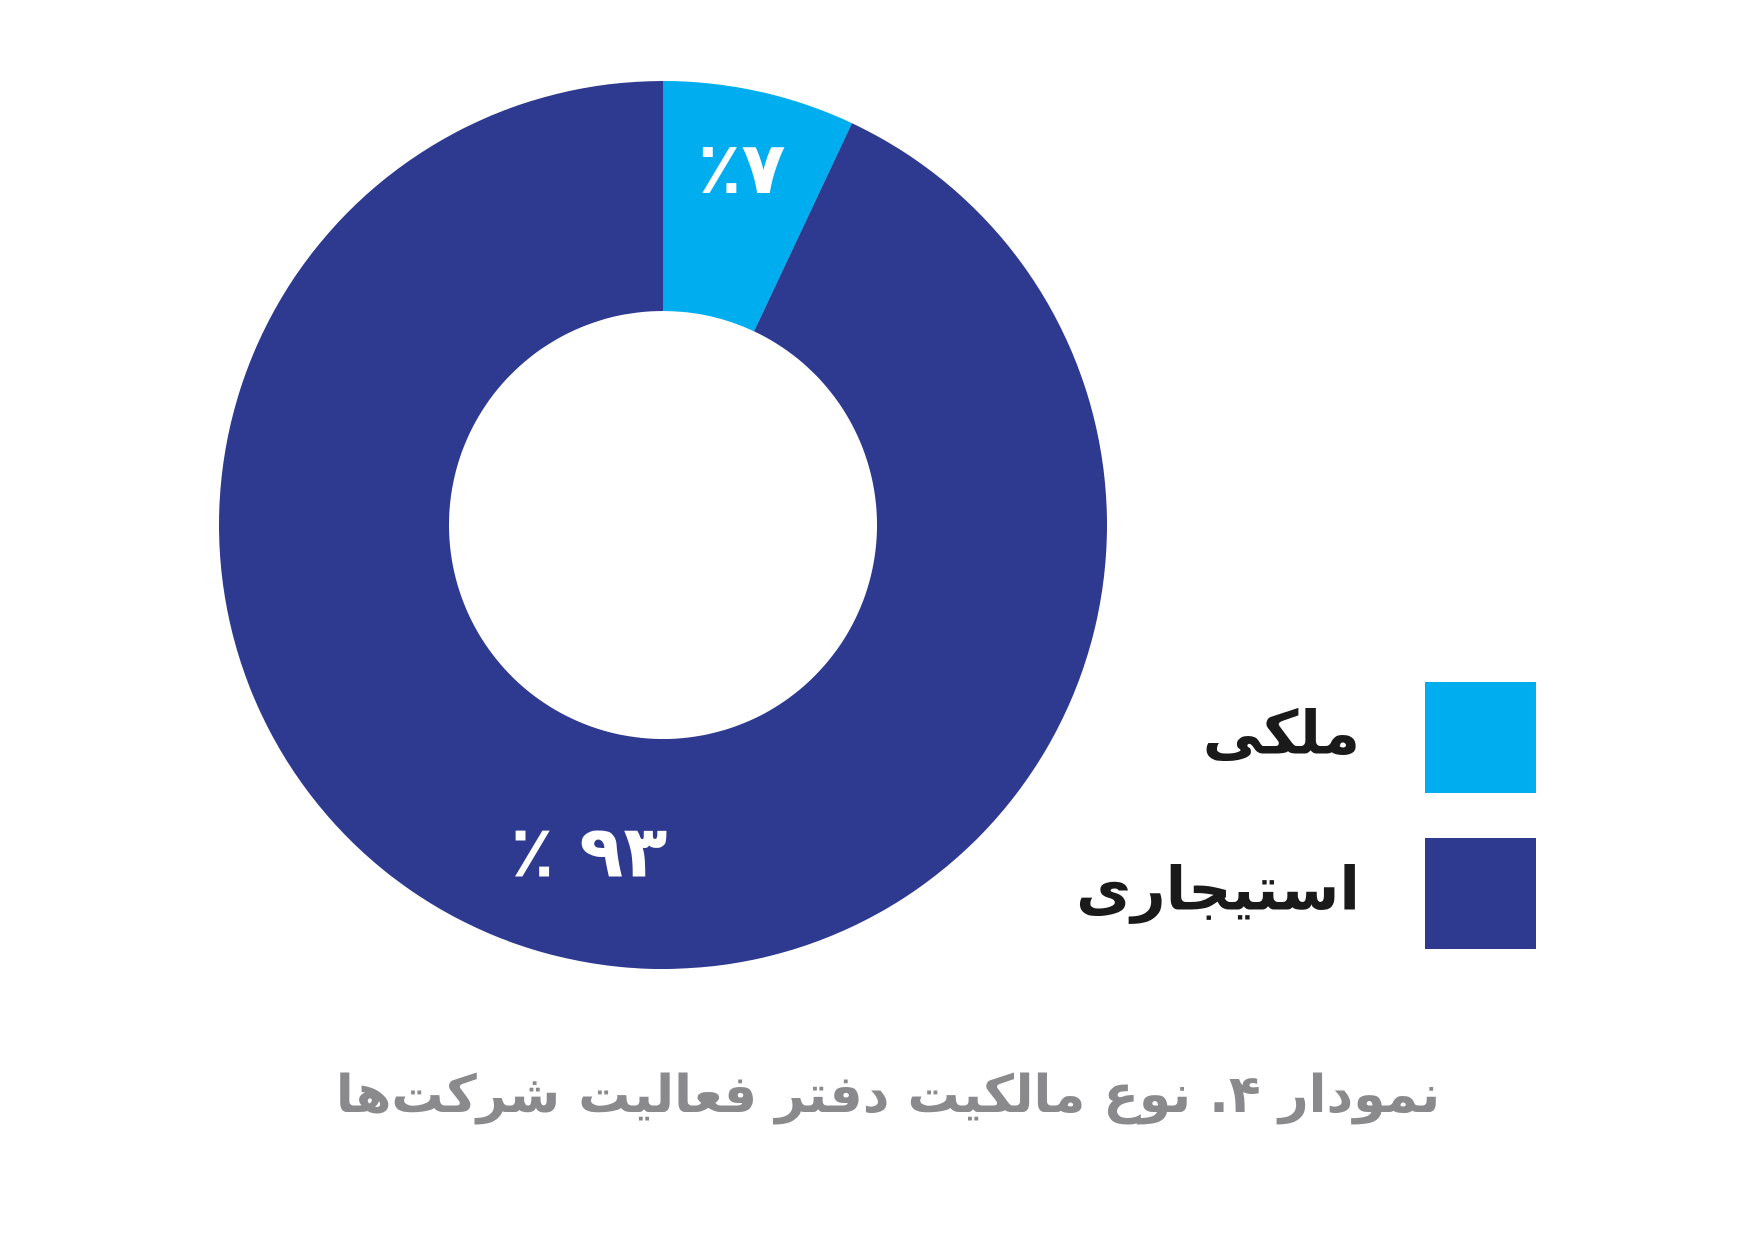  Describe the element at coordinates (1281, 734) in the screenshot. I see `legend-label: ملکی` at that location.